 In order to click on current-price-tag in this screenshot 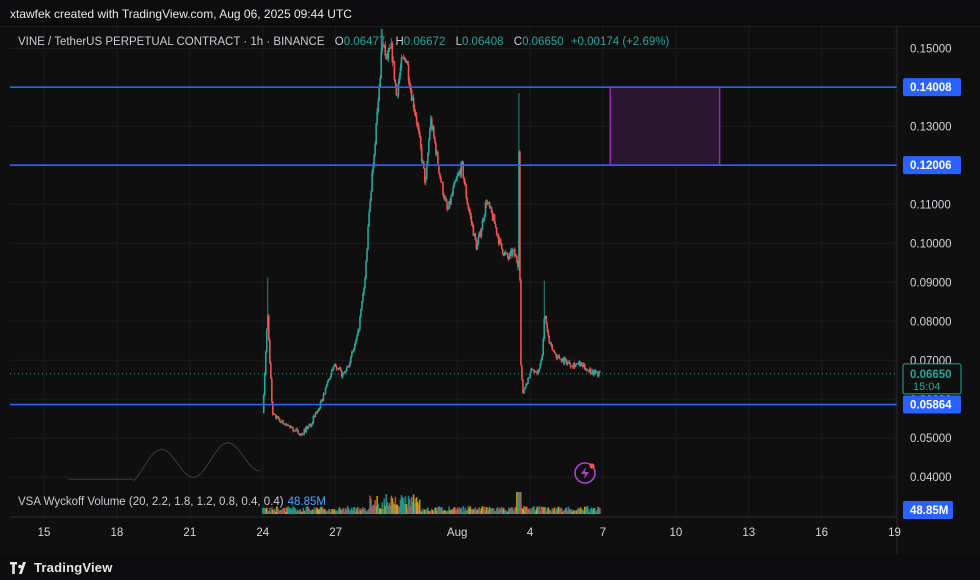, I will do `click(932, 379)`.